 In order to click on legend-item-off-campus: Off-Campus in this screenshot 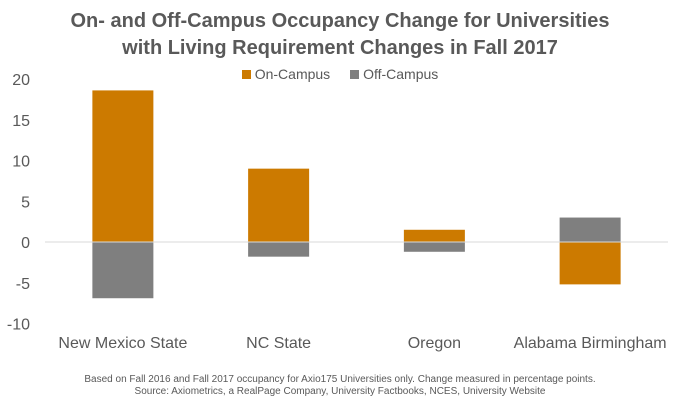, I will do `click(394, 74)`.